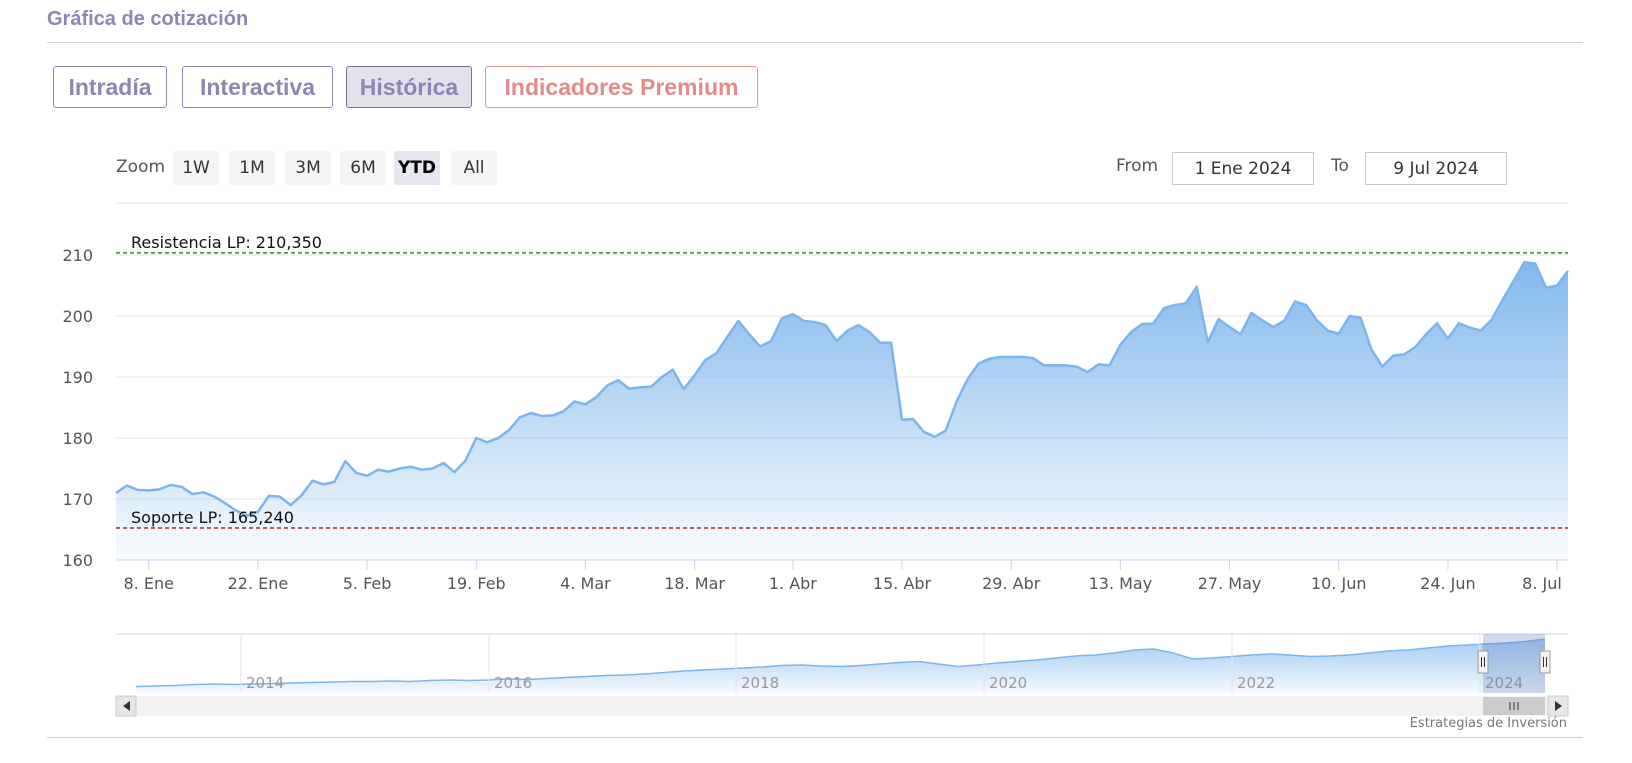 This screenshot has width=1632, height=763. I want to click on navigator-year-label: 2018, so click(760, 683).